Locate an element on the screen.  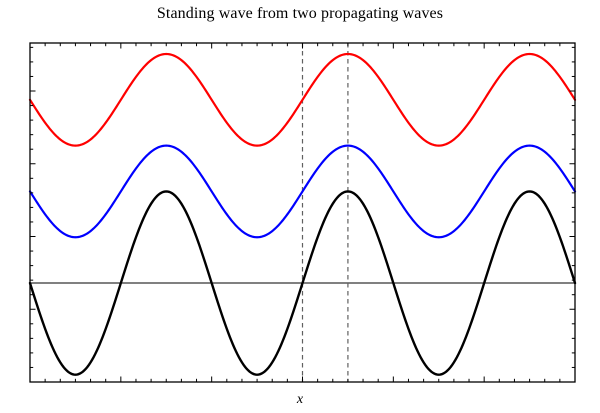
plot-title: Standing wave from two propagating waves is located at coordinates (300, 13).